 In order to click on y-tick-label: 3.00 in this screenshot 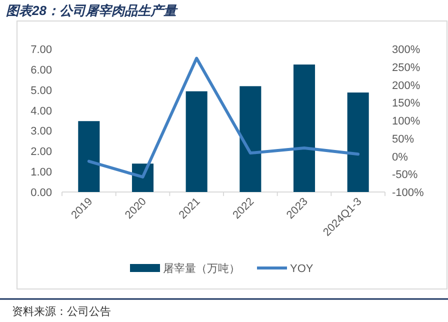, I will do `click(41, 132)`.